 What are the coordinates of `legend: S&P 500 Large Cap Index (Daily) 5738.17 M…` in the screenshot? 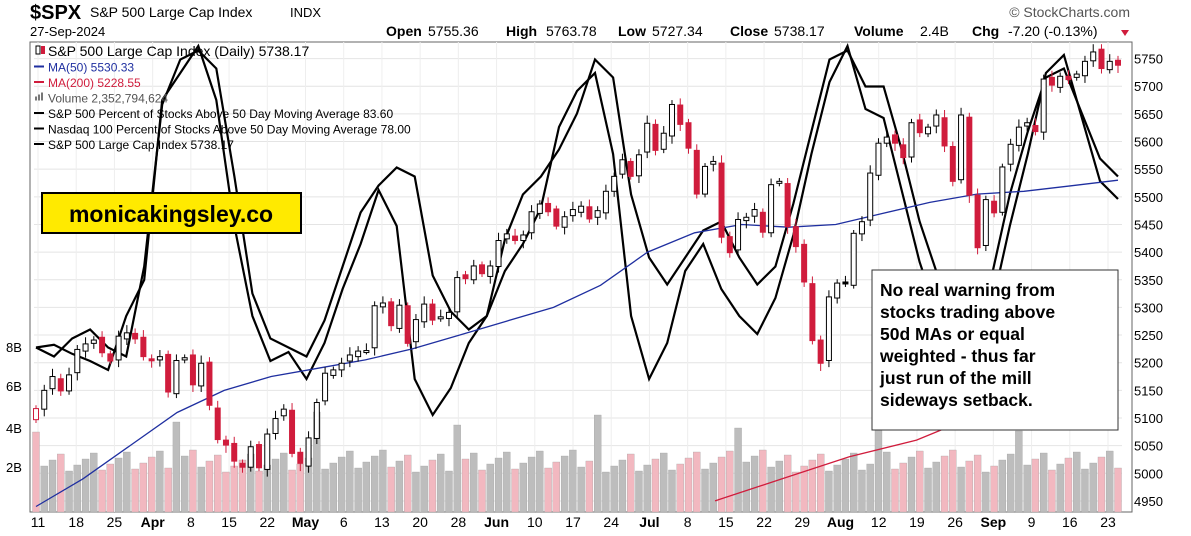 It's located at (222, 97).